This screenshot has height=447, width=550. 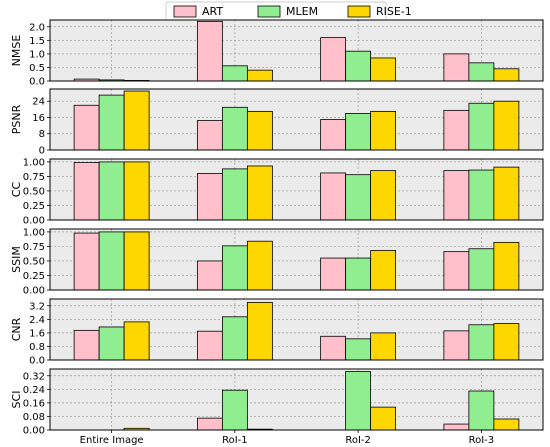 What do you see at coordinates (269, 11) in the screenshot?
I see `legend-swatch-mlem` at bounding box center [269, 11].